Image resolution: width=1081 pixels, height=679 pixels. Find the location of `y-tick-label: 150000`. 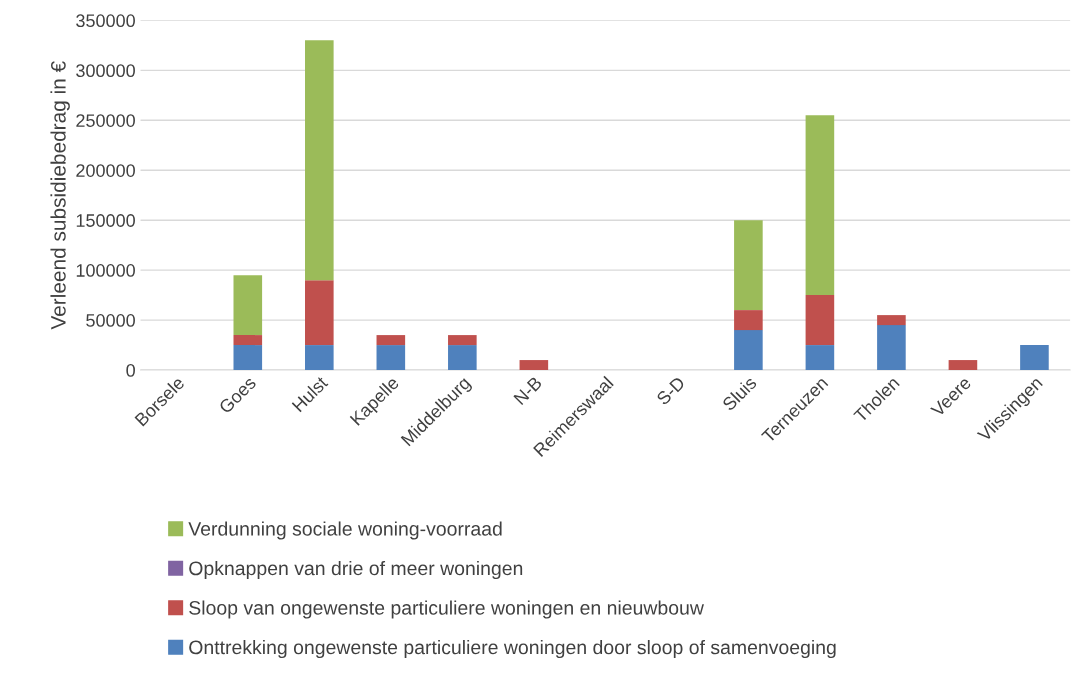

y-tick-label: 150000 is located at coordinates (105, 220).